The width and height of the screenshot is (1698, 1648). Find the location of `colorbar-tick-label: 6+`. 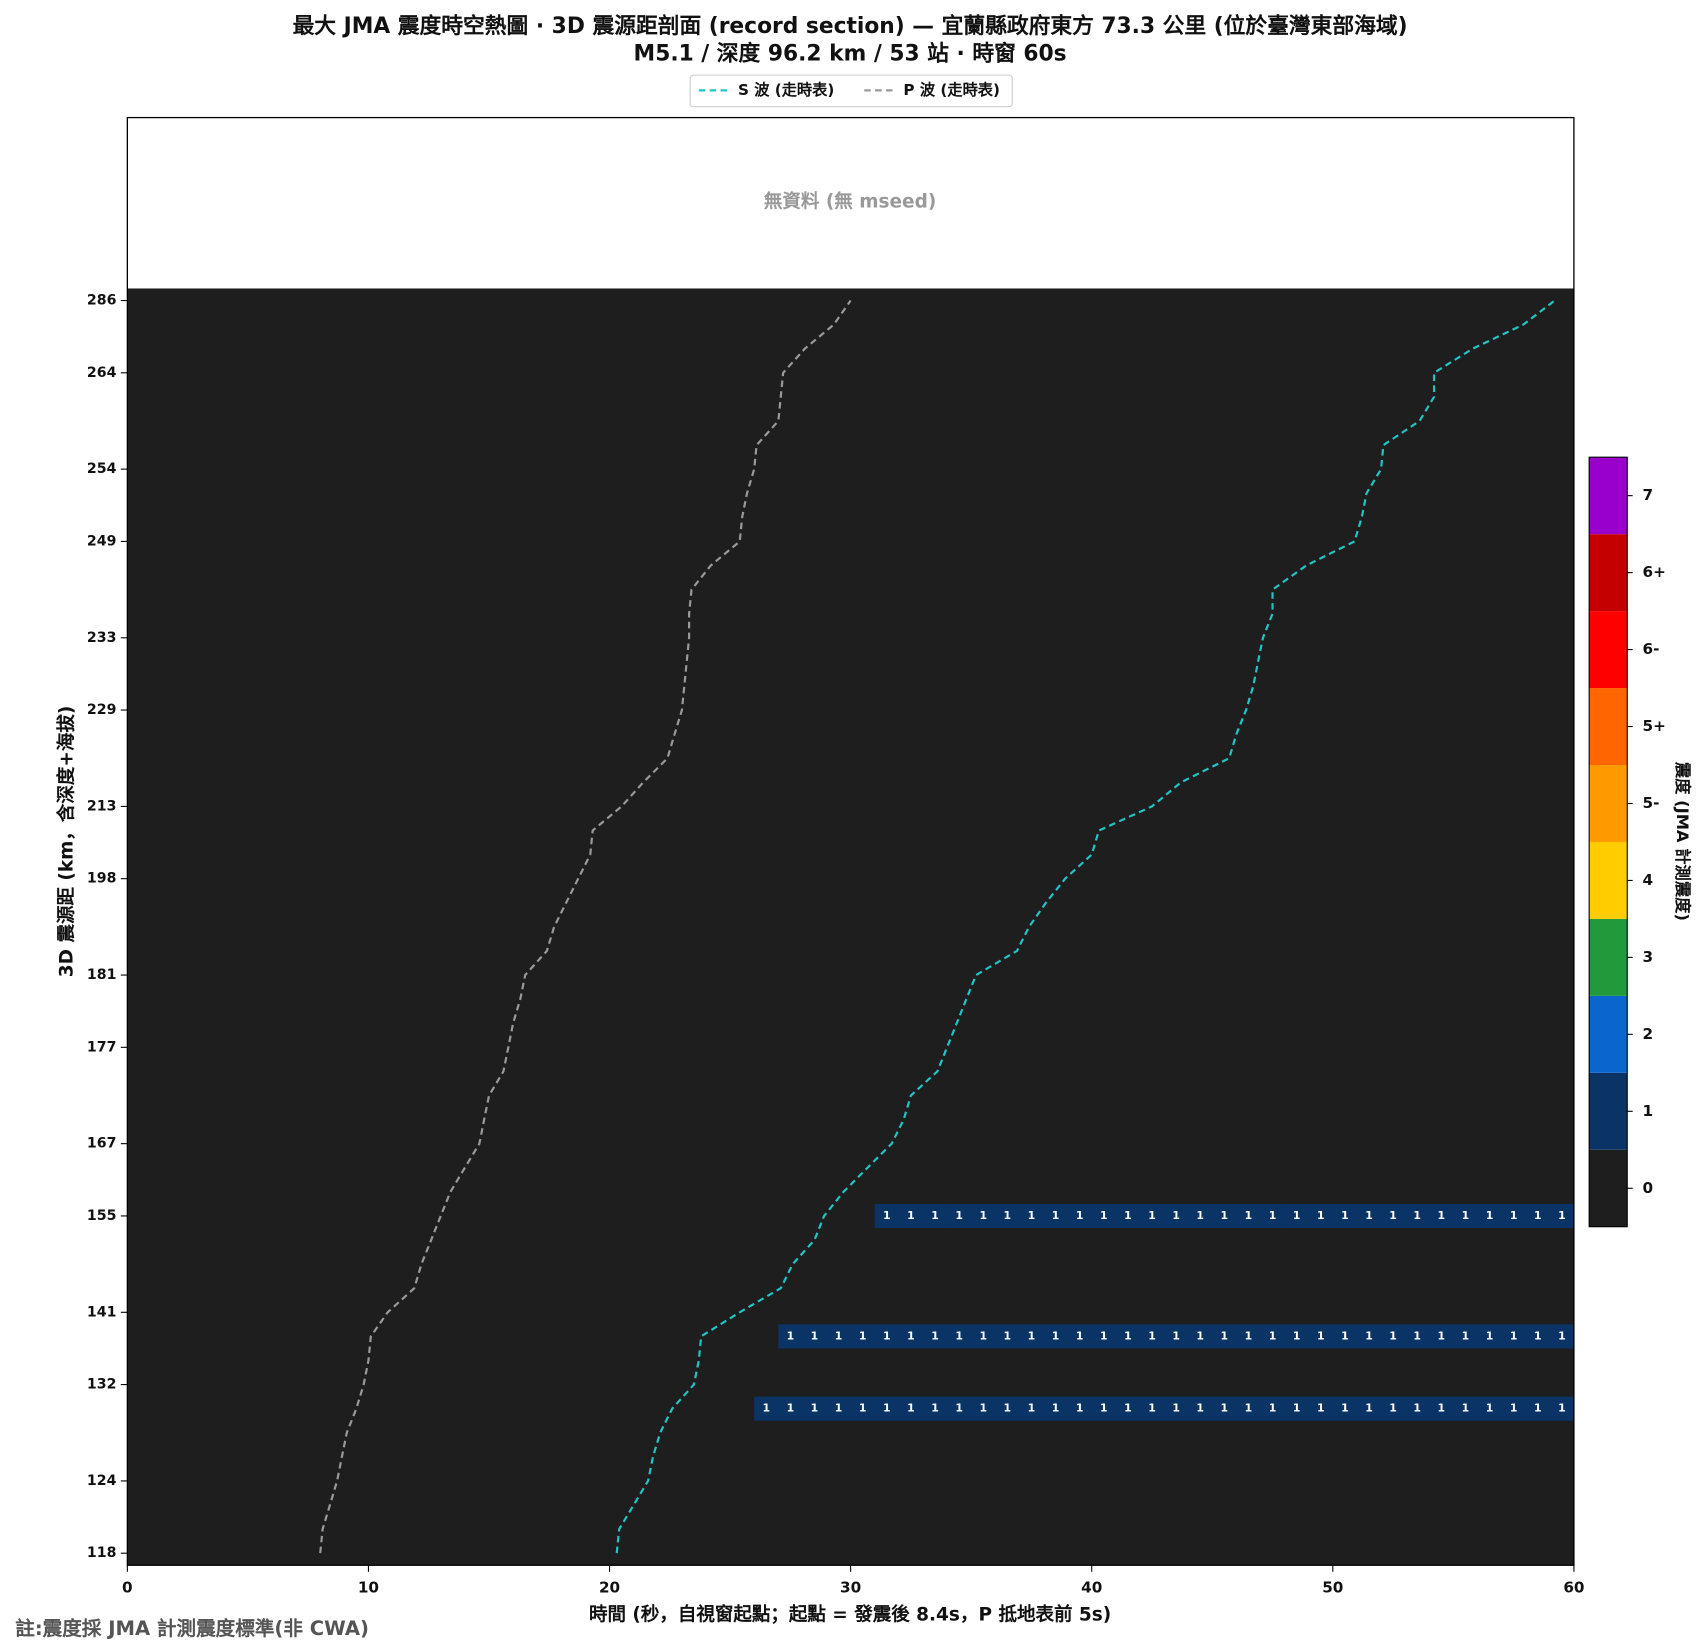

colorbar-tick-label: 6+ is located at coordinates (1653, 572).